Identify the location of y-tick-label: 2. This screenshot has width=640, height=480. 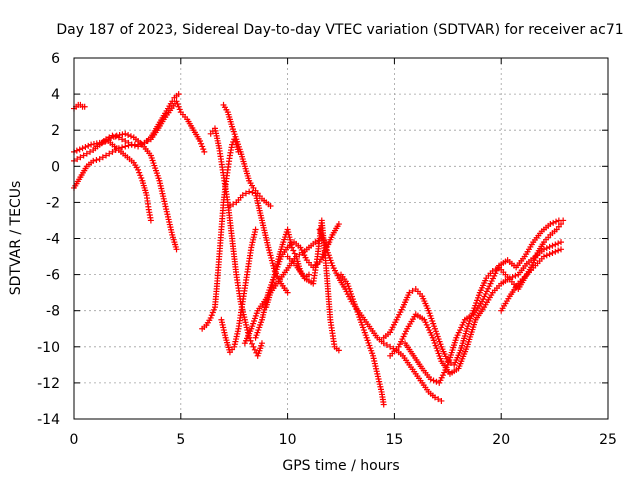
(55, 131).